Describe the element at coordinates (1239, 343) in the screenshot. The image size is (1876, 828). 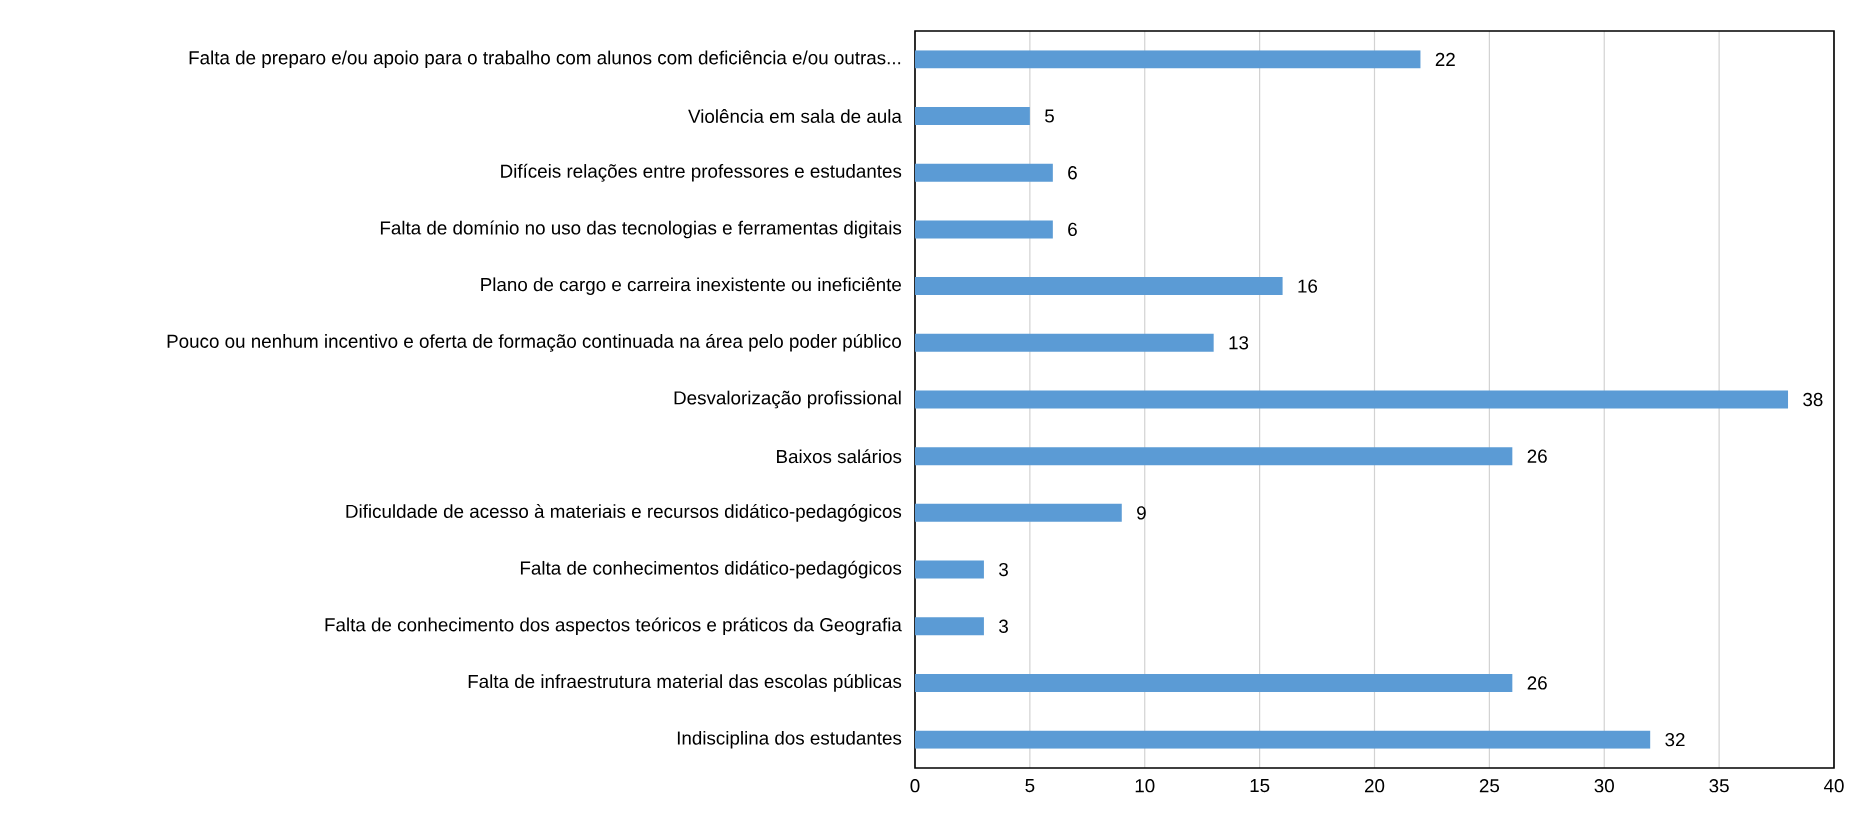
I see `data-label: 13` at that location.